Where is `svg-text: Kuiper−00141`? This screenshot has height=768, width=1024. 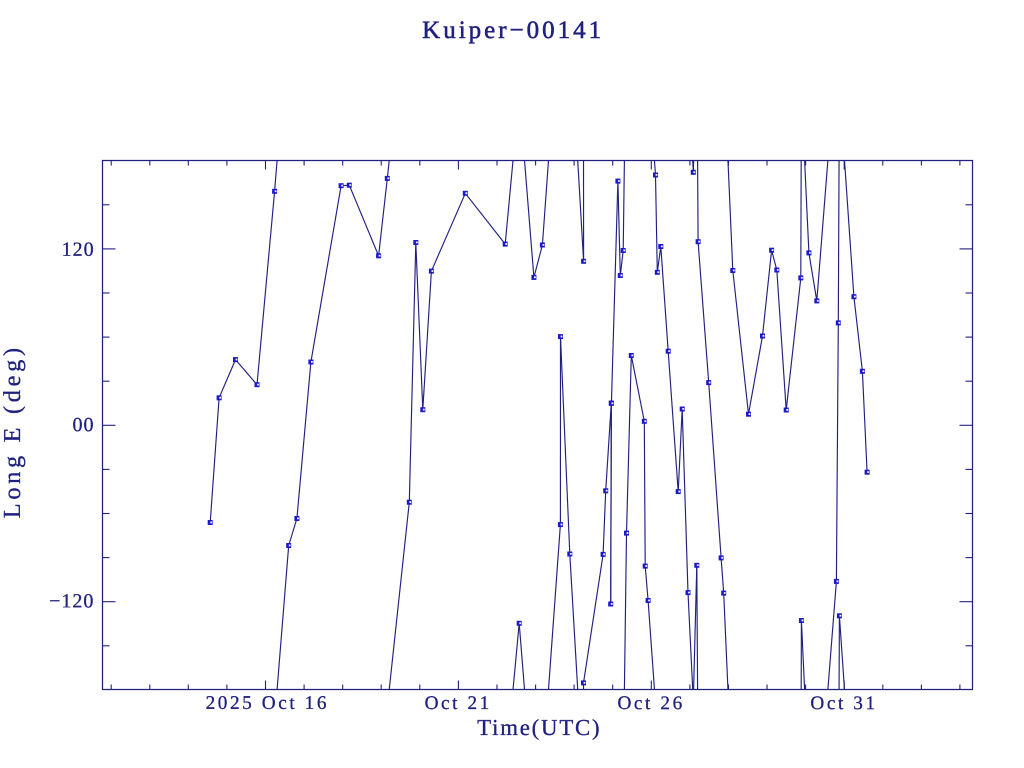 svg-text: Kuiper−00141 is located at coordinates (513, 30).